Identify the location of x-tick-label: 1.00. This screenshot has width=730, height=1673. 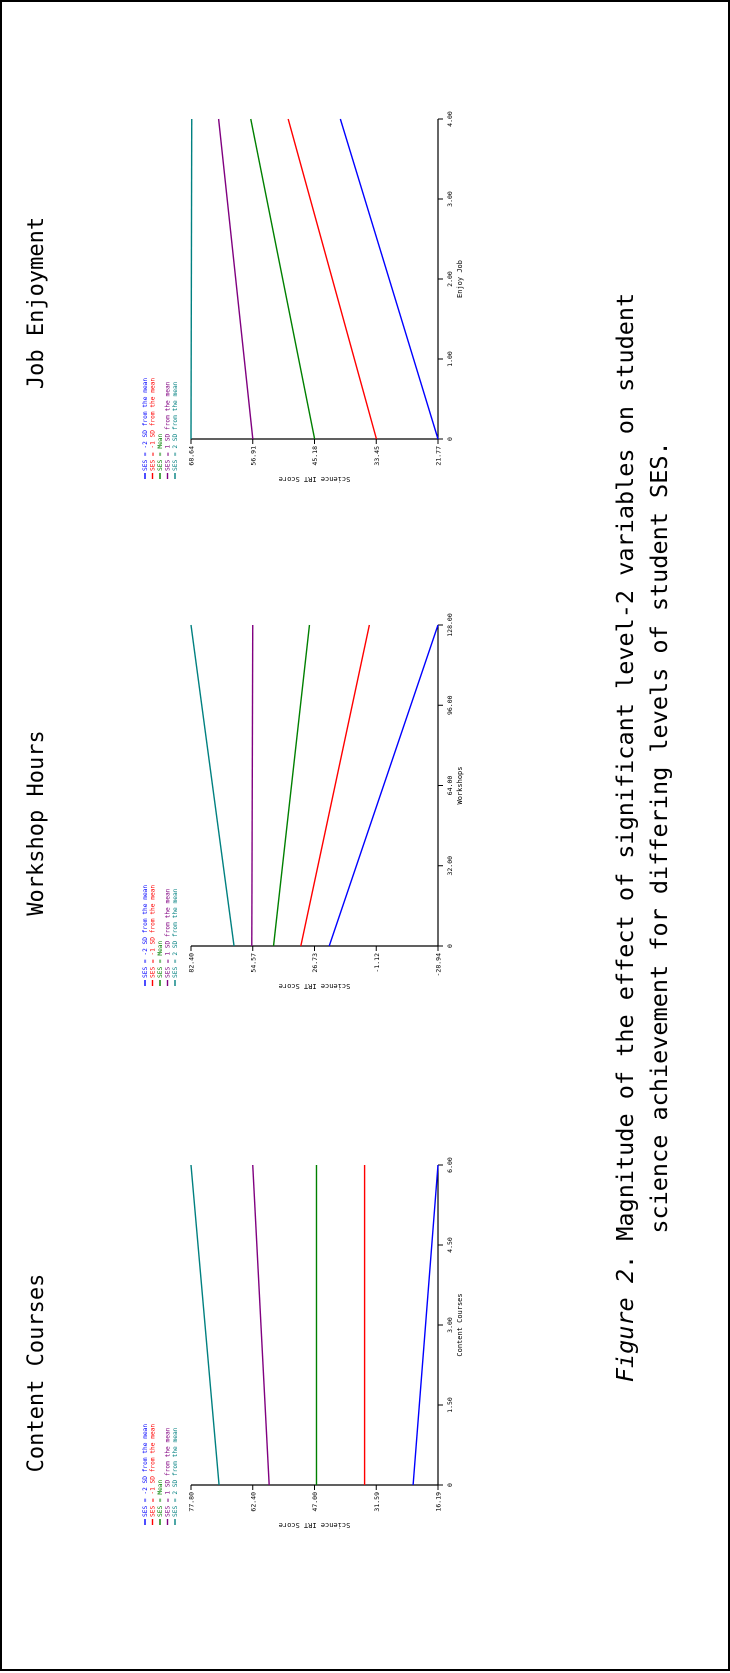
(450, 359).